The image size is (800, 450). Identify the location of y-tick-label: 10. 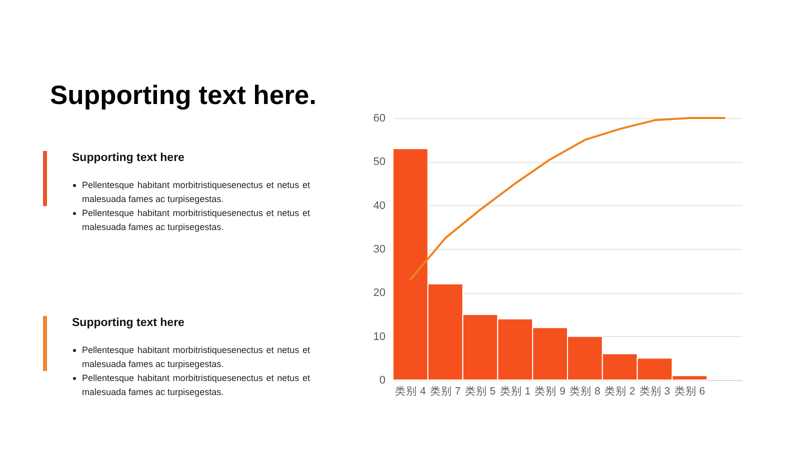
(379, 336).